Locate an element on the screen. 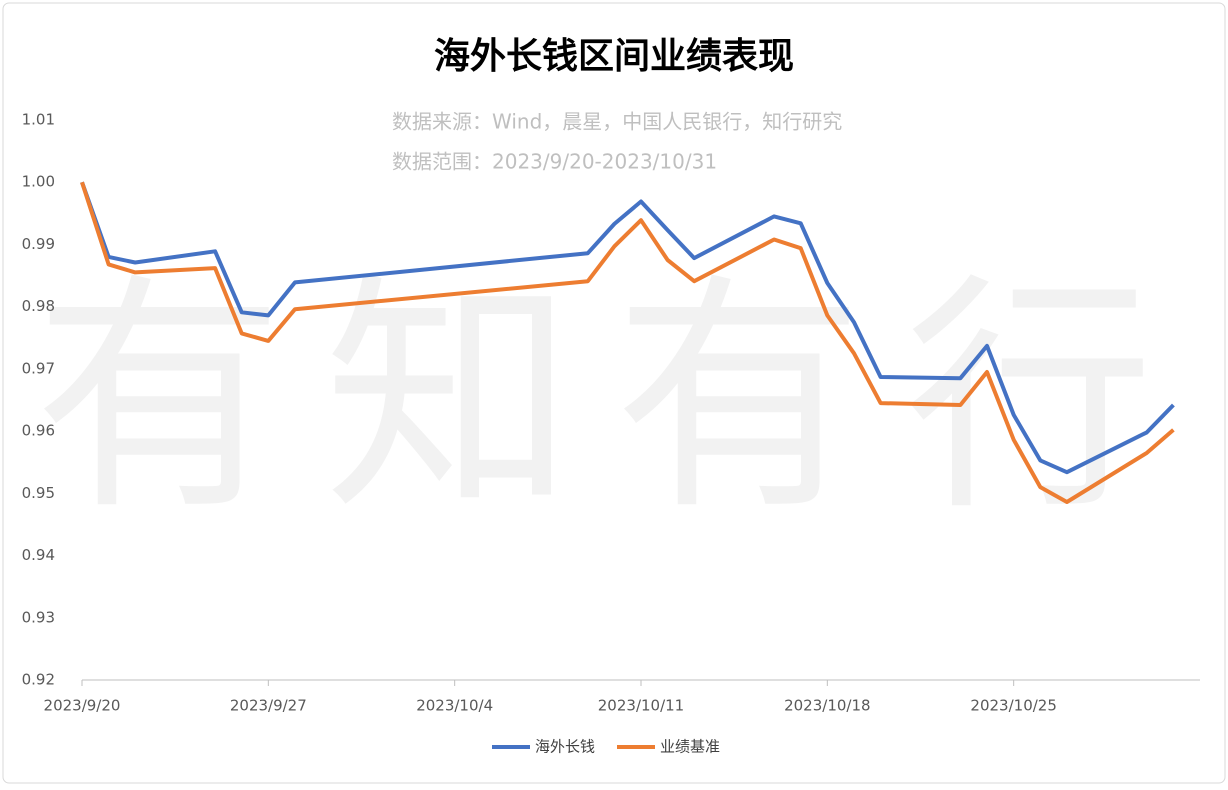 This screenshot has height=790, width=1228. legend-label: 业绩基准 is located at coordinates (690, 747).